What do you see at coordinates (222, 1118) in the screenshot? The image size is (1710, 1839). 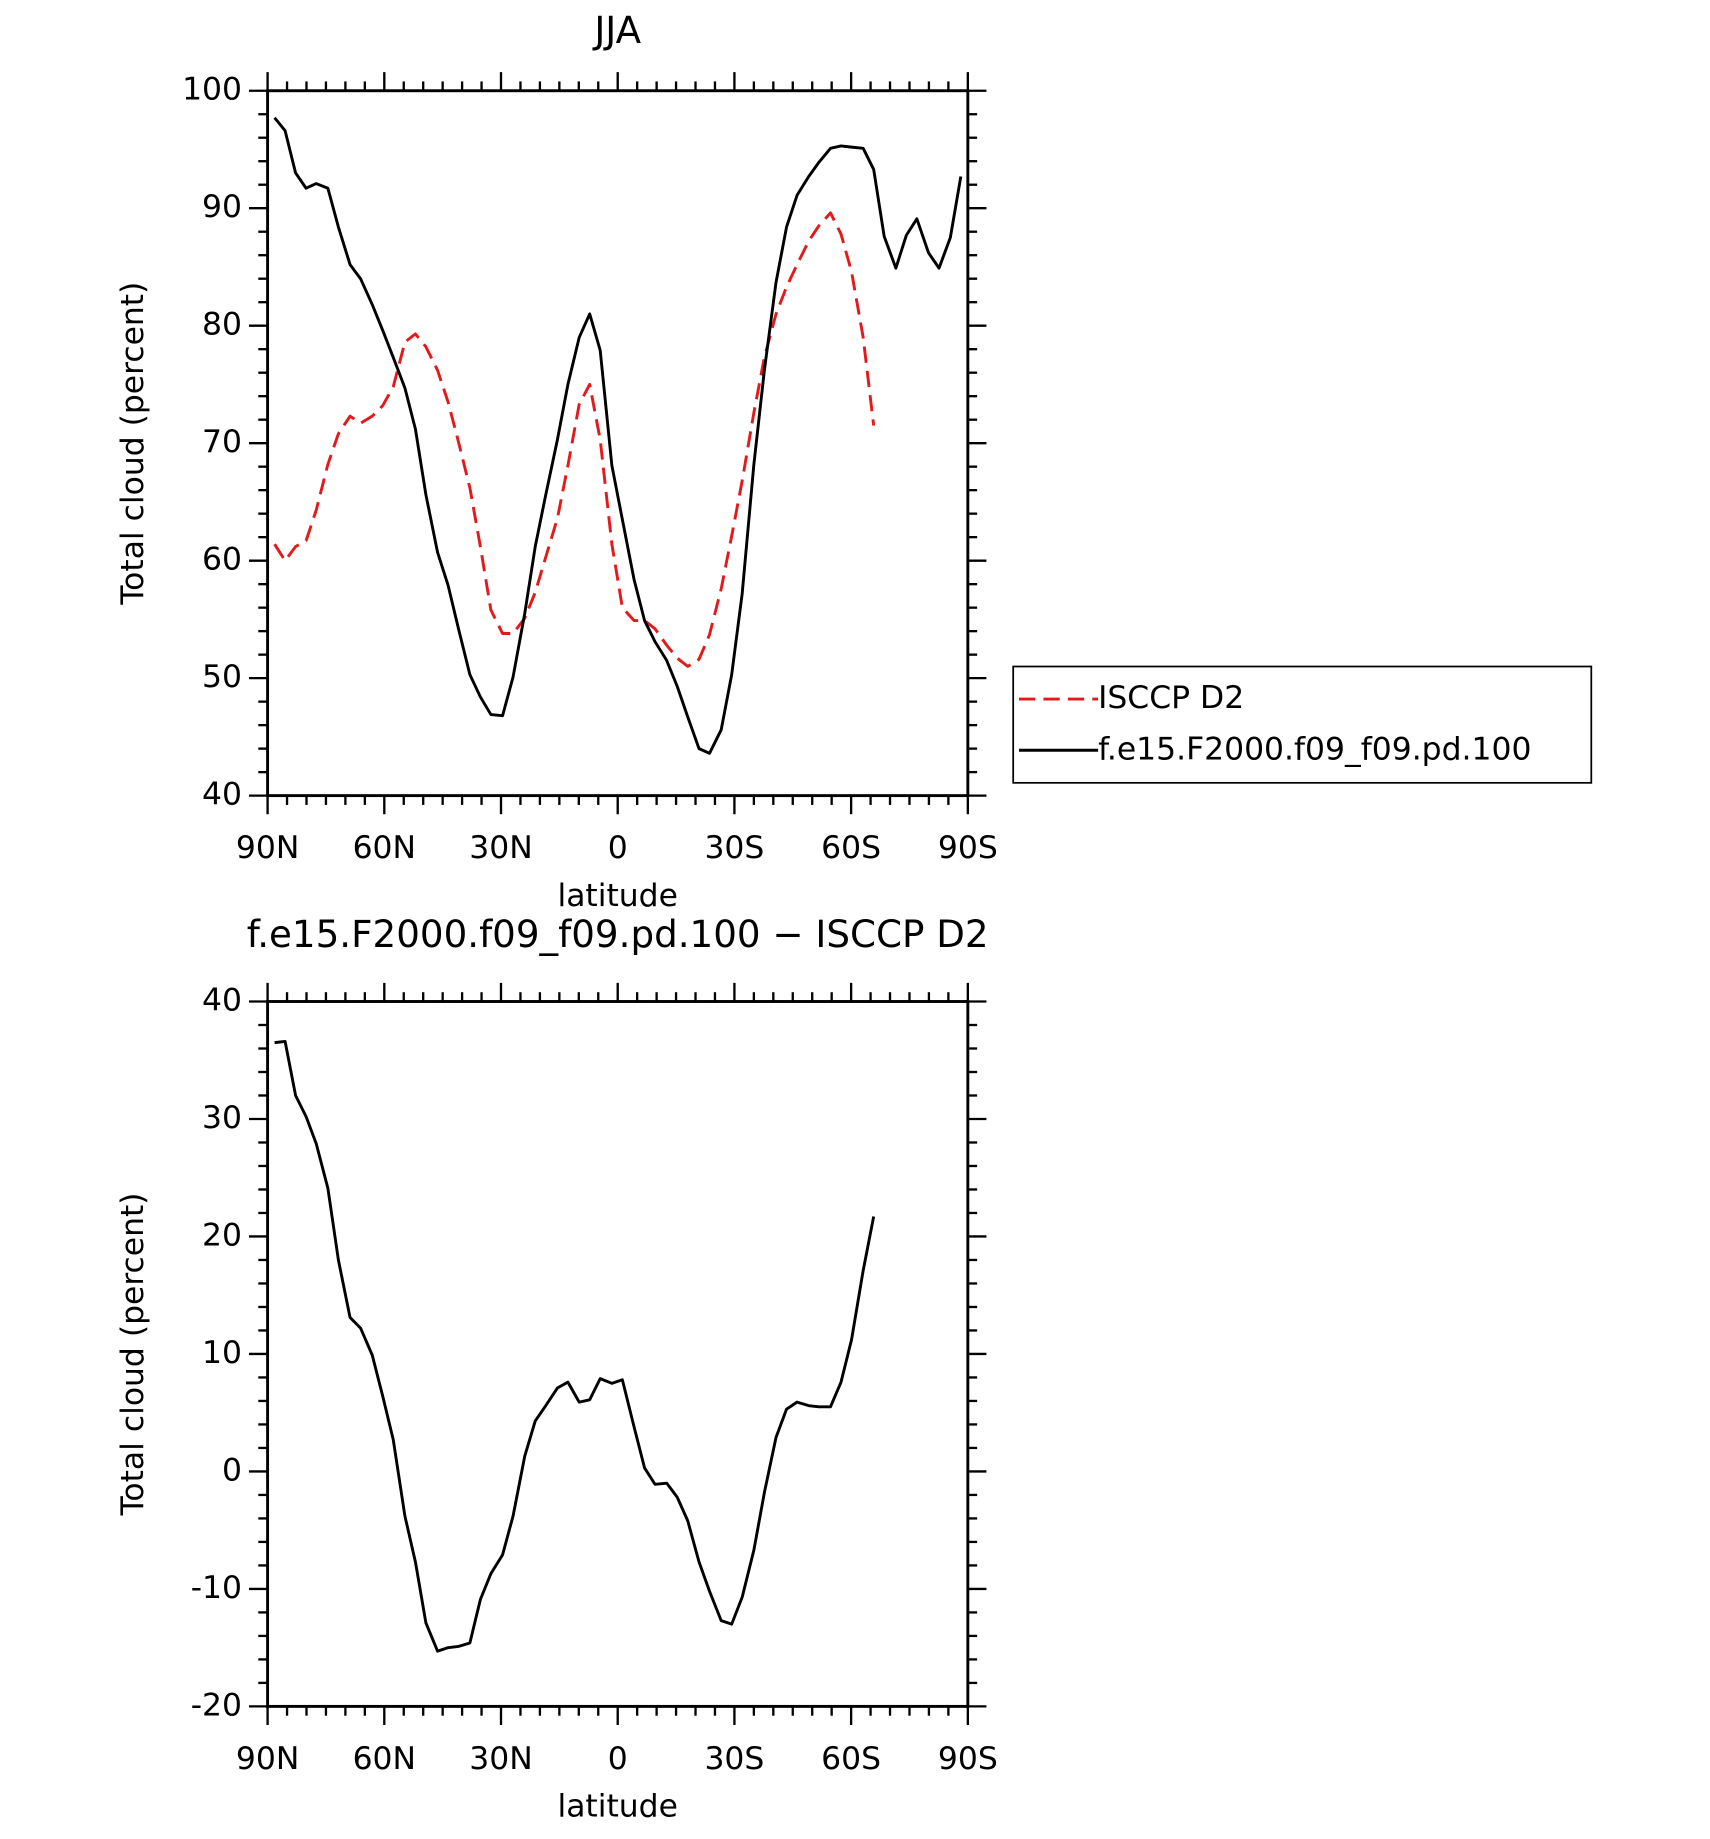 I see `y-tick-label: 30` at bounding box center [222, 1118].